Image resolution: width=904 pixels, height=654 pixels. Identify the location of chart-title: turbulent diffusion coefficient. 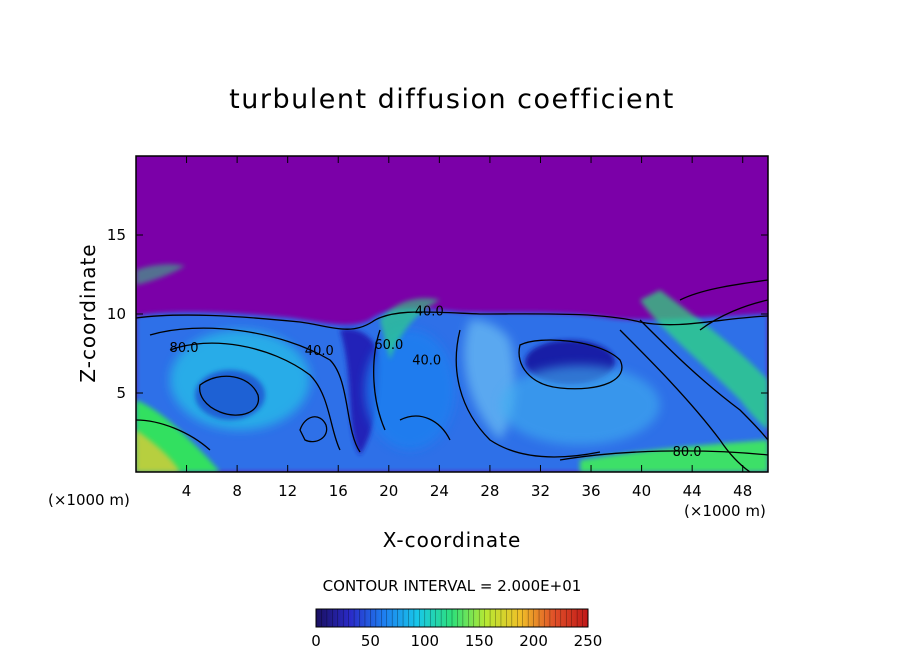
(452, 99).